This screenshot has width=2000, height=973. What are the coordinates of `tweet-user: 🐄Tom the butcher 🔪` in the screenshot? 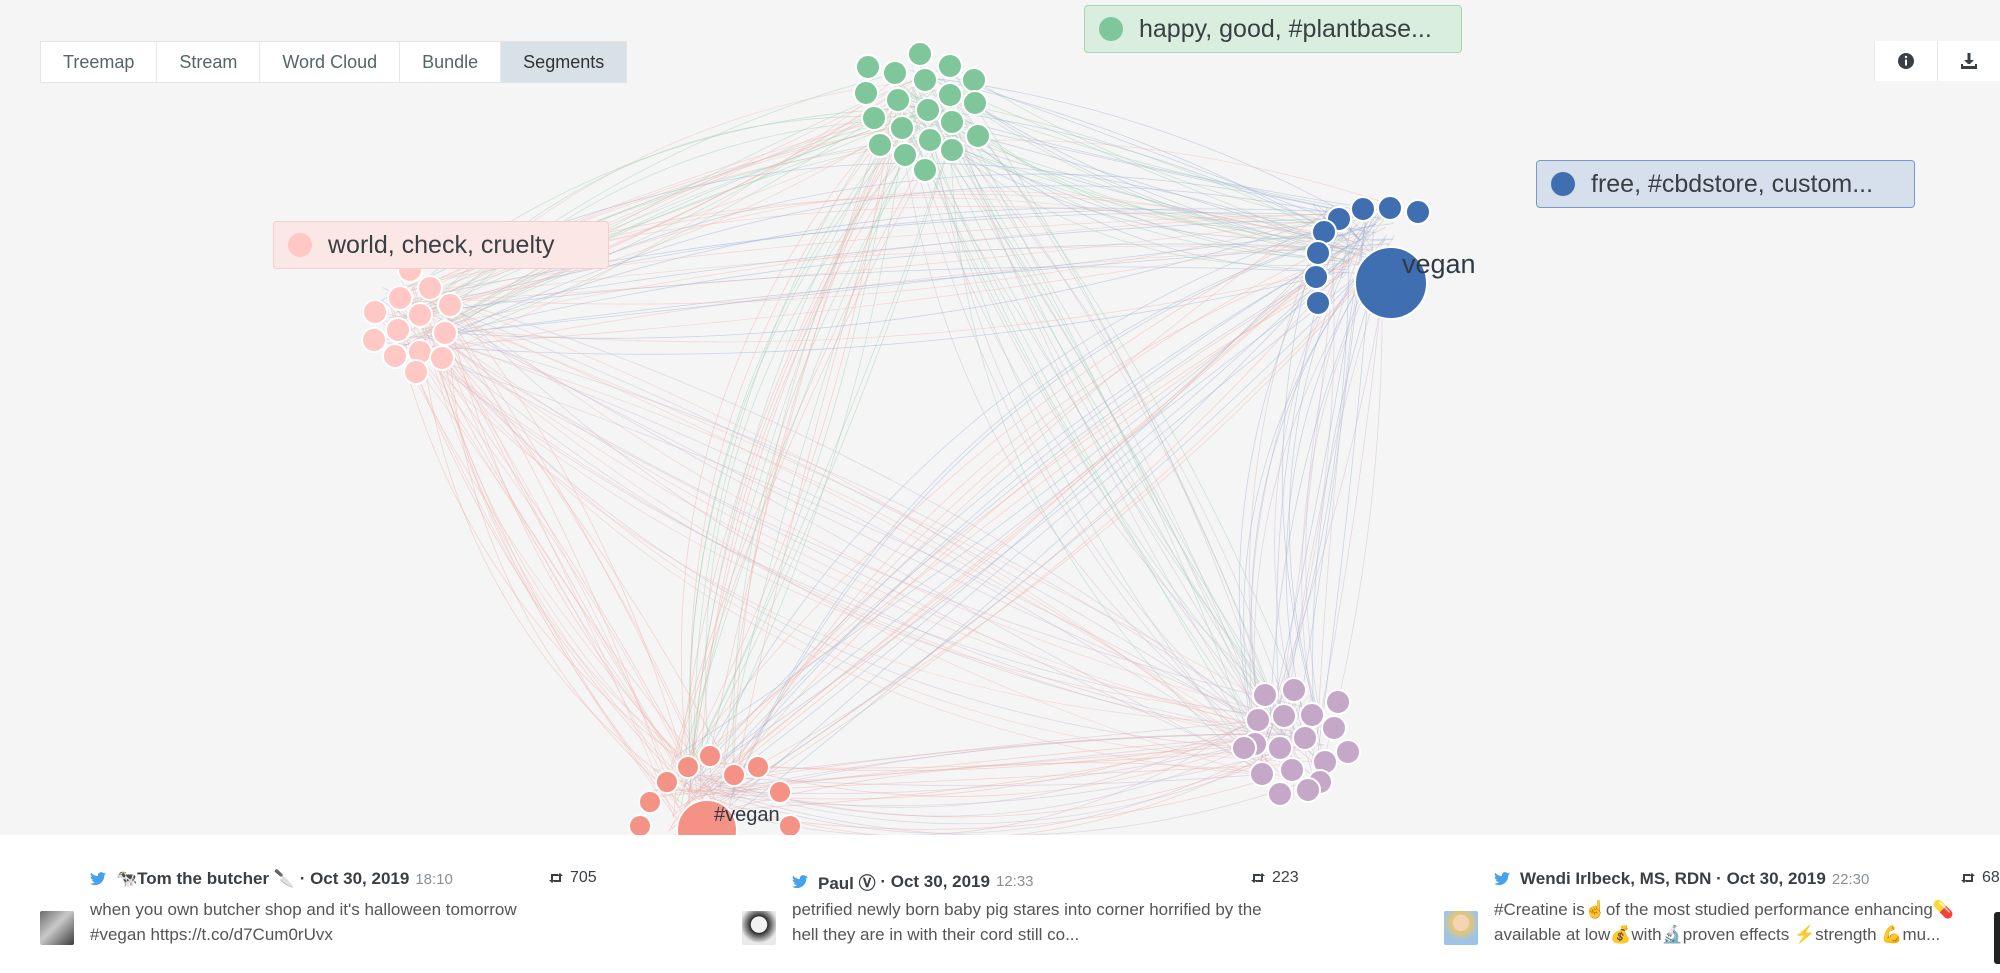 It's located at (205, 878).